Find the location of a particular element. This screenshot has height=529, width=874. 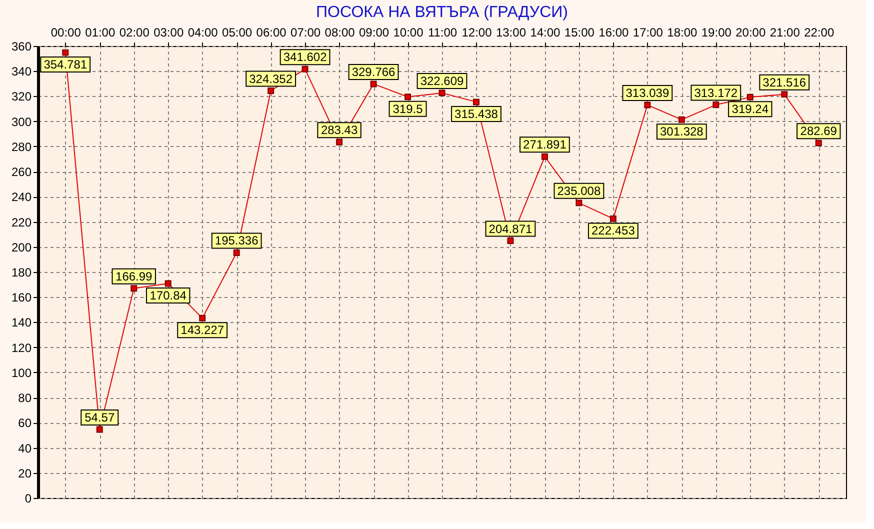

data-label: 329.766 is located at coordinates (374, 71).